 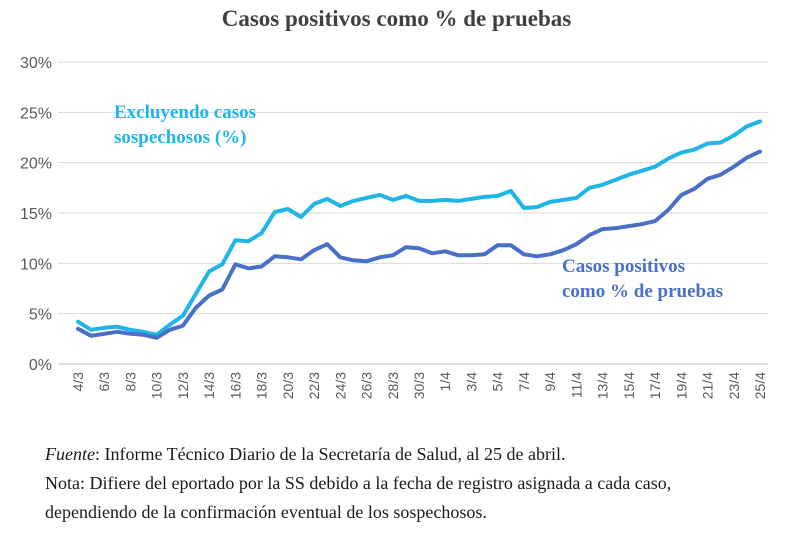 What do you see at coordinates (734, 385) in the screenshot?
I see `x-tick-label: 23/4` at bounding box center [734, 385].